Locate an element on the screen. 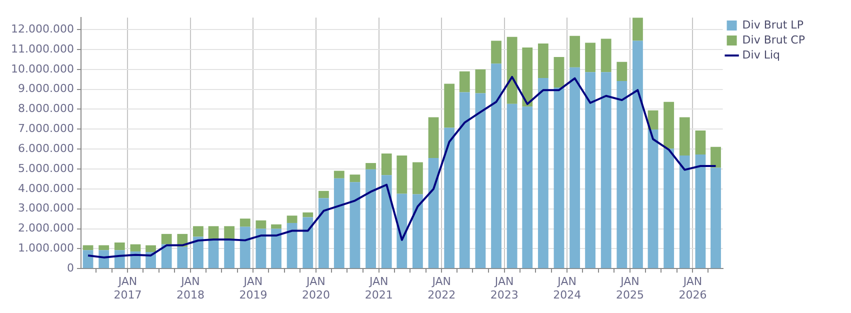 This screenshot has width=851, height=313. x-tick-label: JAN 2022 is located at coordinates (442, 288).